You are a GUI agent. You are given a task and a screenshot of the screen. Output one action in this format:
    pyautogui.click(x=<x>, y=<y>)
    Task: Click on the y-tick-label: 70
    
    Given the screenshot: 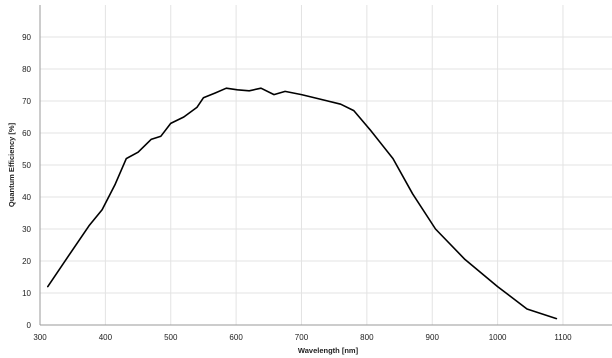 What is the action you would take?
    pyautogui.click(x=26, y=101)
    